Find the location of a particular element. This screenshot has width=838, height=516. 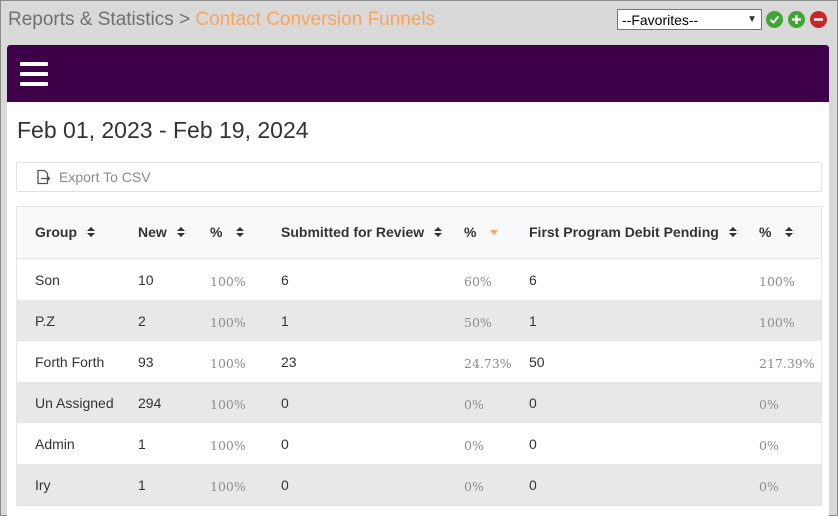

add-favorite-button is located at coordinates (796, 19).